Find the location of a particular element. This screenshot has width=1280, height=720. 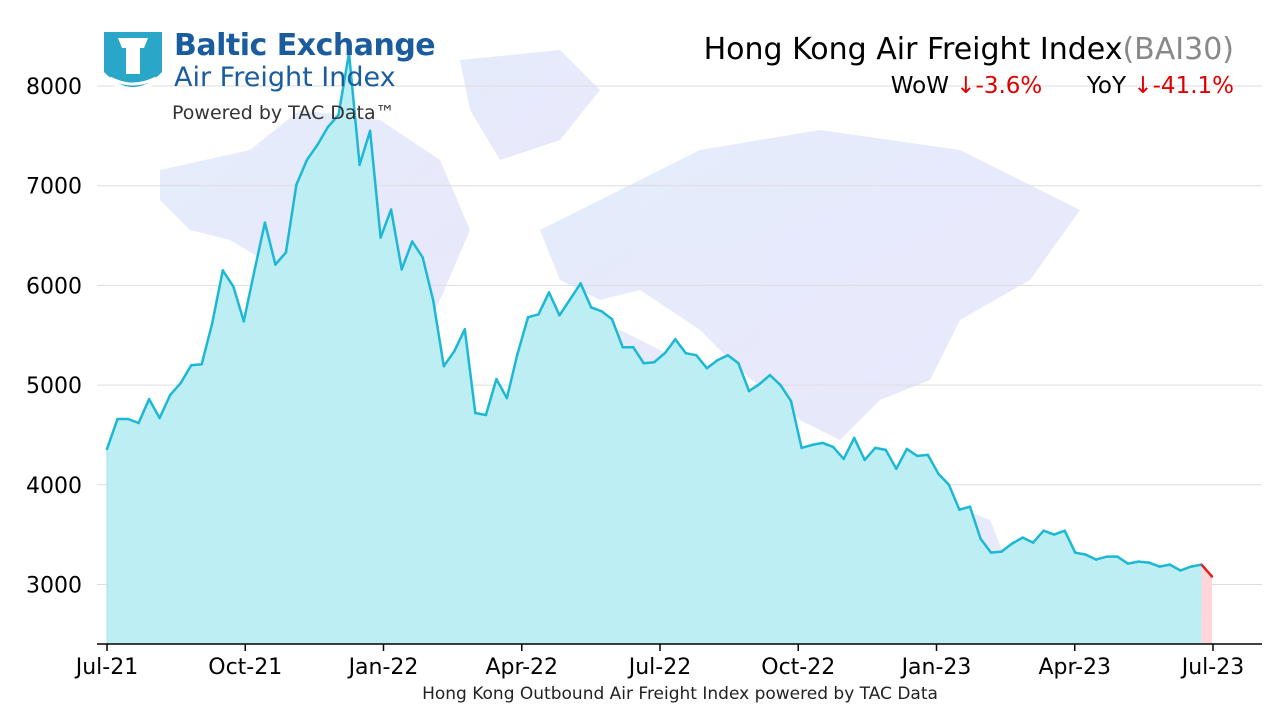

x-tick-label: Apr-22 is located at coordinates (521, 667).